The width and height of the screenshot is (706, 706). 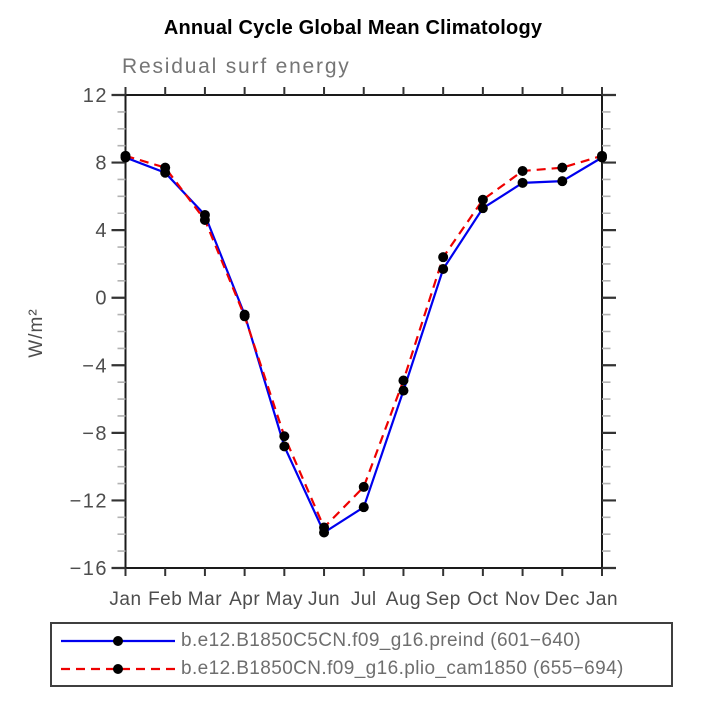 What do you see at coordinates (244, 599) in the screenshot?
I see `x-tick-label: Apr` at bounding box center [244, 599].